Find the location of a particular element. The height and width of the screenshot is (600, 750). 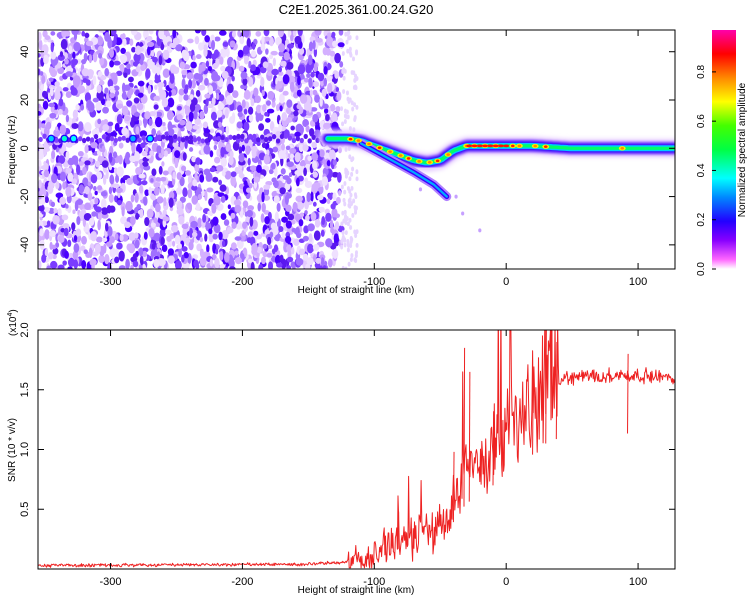

spectrogram-y-tick-label: 0 is located at coordinates (25, 148).